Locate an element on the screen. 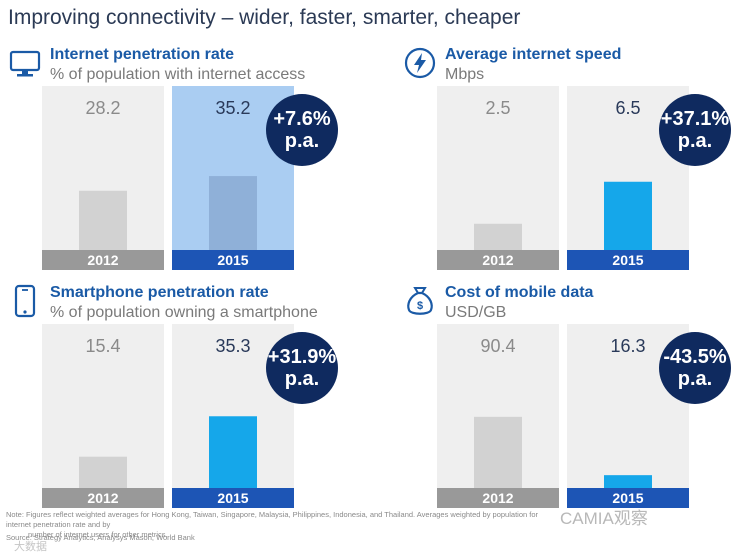 The height and width of the screenshot is (555, 750). data-label: 28.2 is located at coordinates (102, 108).